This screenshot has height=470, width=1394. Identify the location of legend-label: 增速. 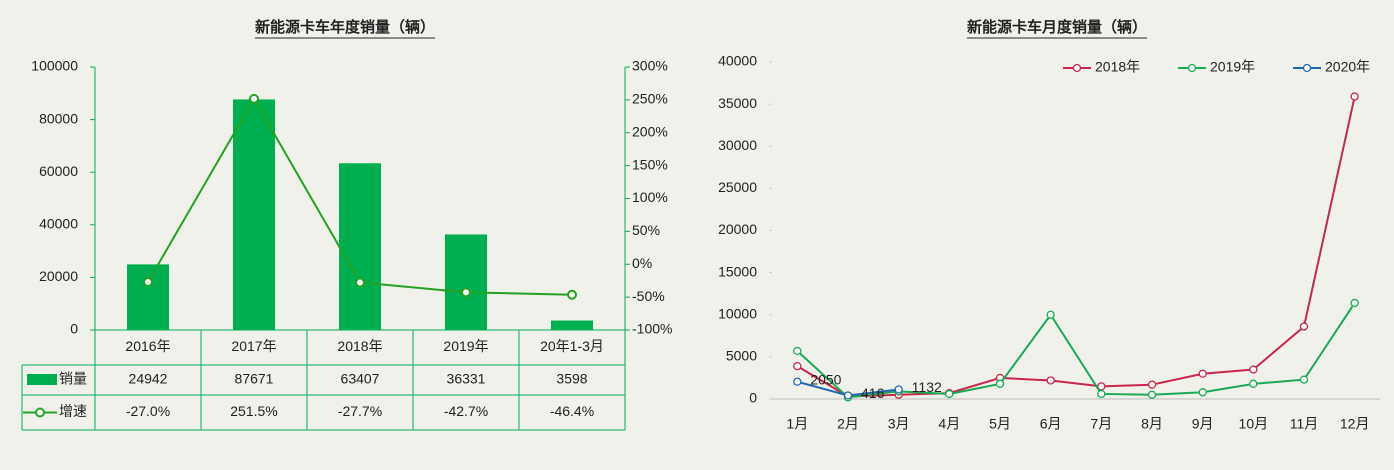
(73, 411).